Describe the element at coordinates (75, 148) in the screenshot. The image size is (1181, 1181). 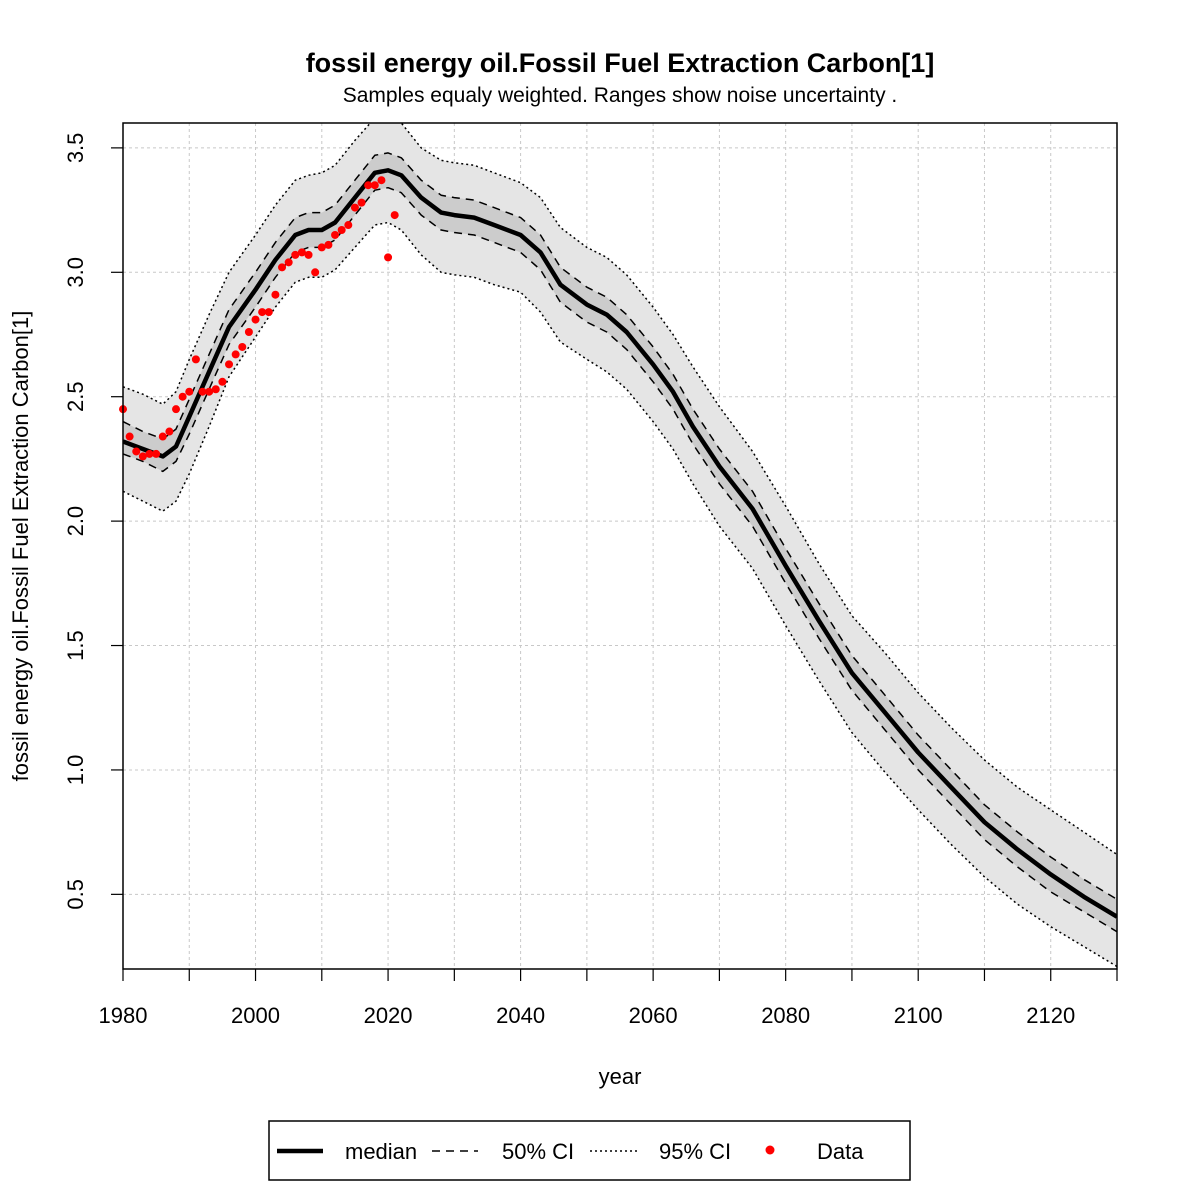
I see `y-tick-label: 3.5` at that location.